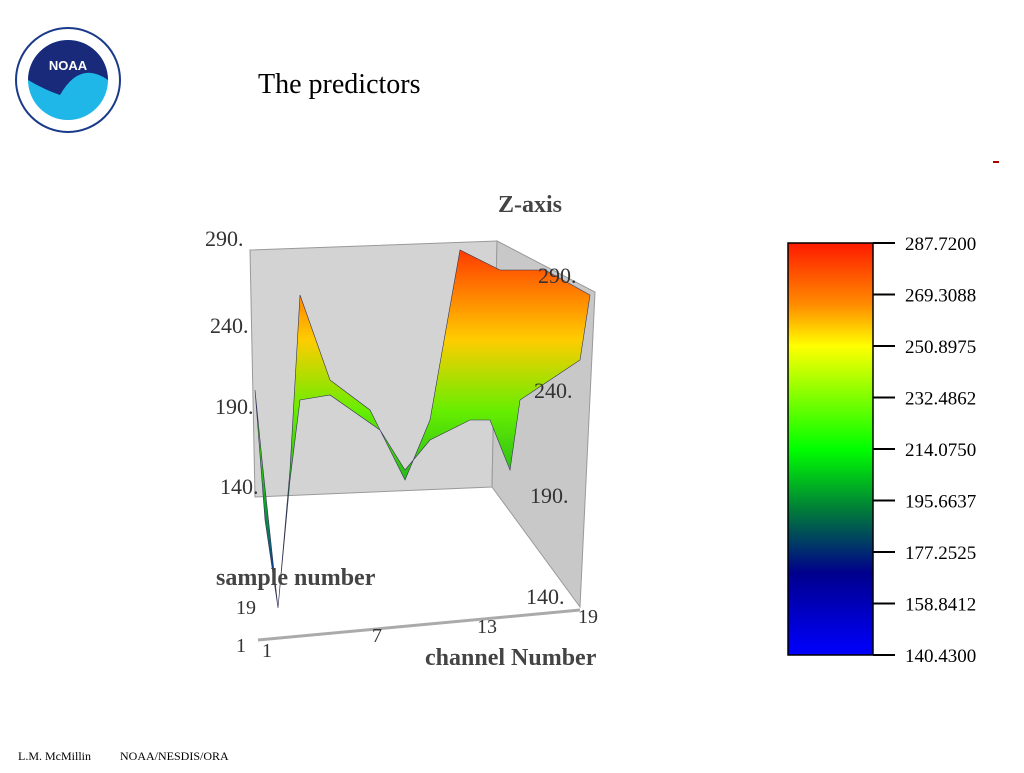 The image size is (1024, 773). What do you see at coordinates (530, 205) in the screenshot?
I see `z-axis-label: Z-axis` at bounding box center [530, 205].